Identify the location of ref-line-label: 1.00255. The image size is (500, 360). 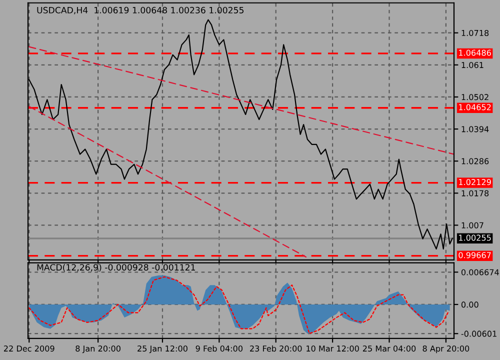
(475, 237).